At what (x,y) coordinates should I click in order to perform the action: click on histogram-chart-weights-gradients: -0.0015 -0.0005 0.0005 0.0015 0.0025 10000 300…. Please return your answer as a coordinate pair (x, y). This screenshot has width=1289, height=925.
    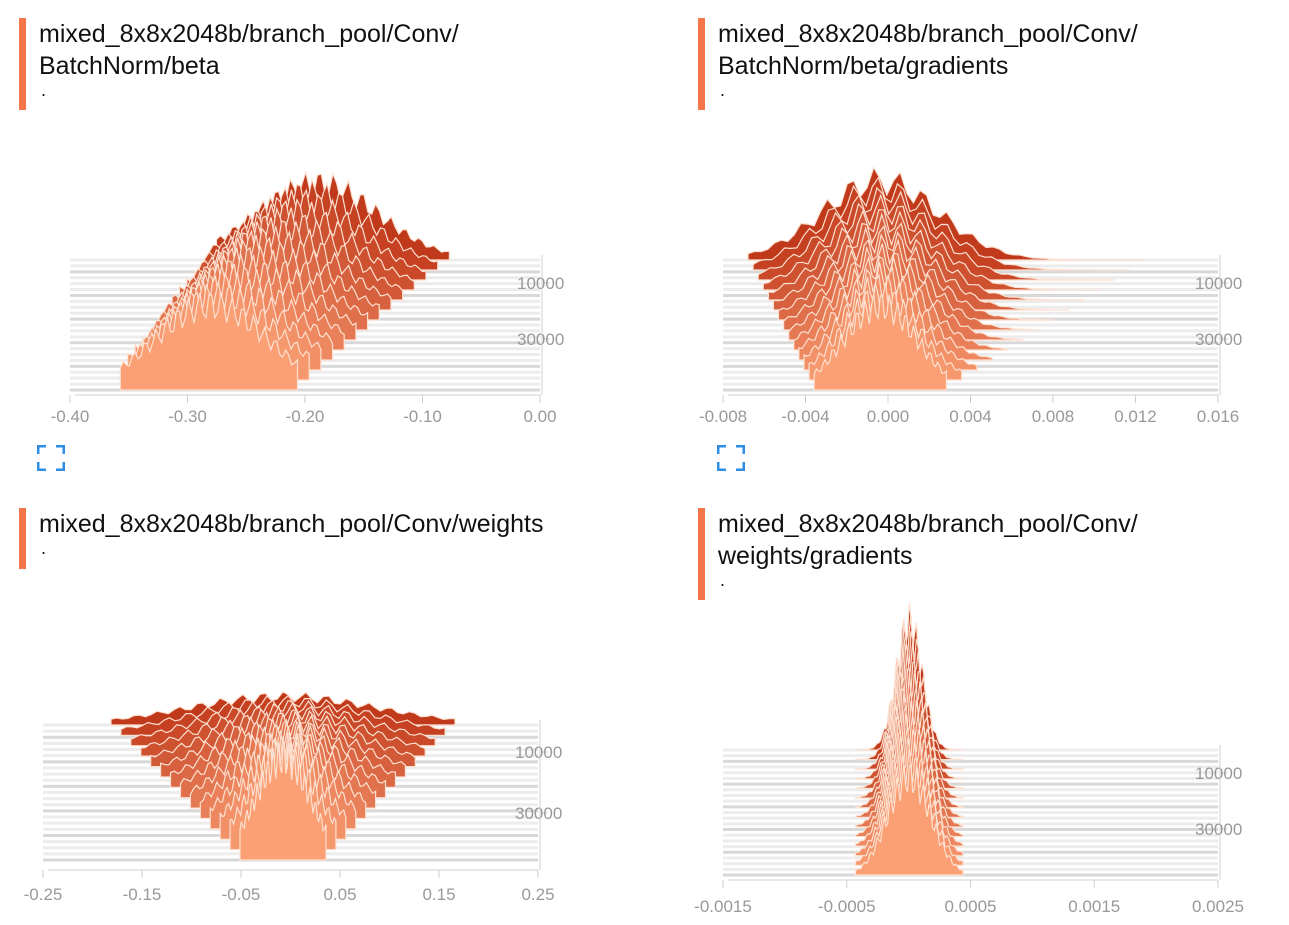
    Looking at the image, I should click on (969, 759).